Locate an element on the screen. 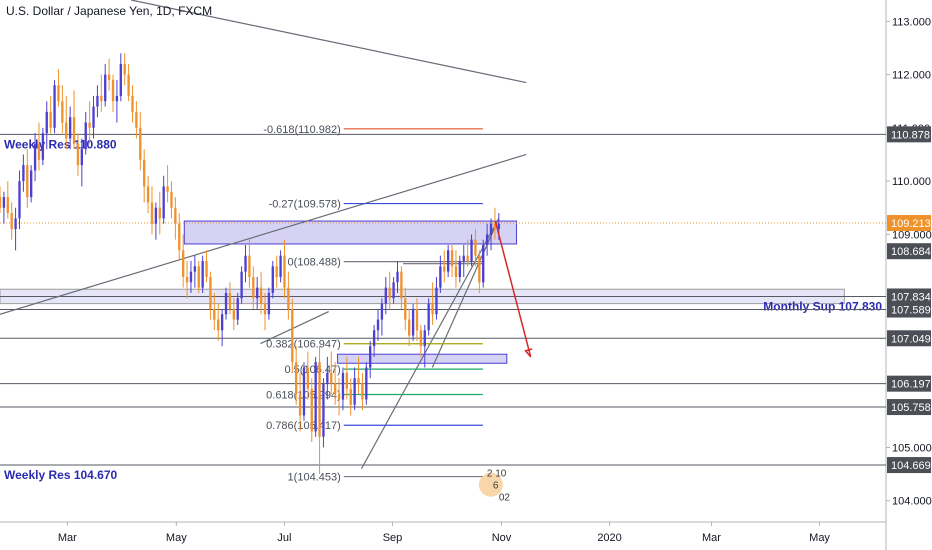 This screenshot has width=932, height=550. fib-label-6: 0.786(105.417) is located at coordinates (303, 426).